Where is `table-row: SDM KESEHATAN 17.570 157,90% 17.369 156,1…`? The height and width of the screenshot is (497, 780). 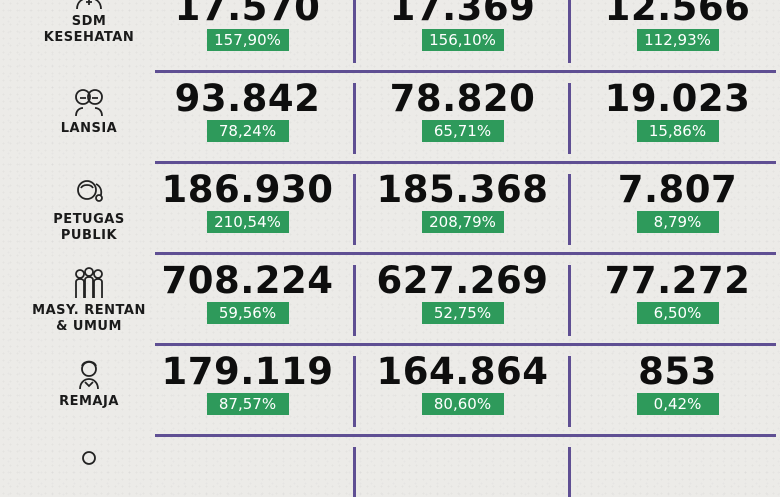
table-row: SDM KESEHATAN 17.570 157,90% 17.369 156,1… is located at coordinates (390, 36).